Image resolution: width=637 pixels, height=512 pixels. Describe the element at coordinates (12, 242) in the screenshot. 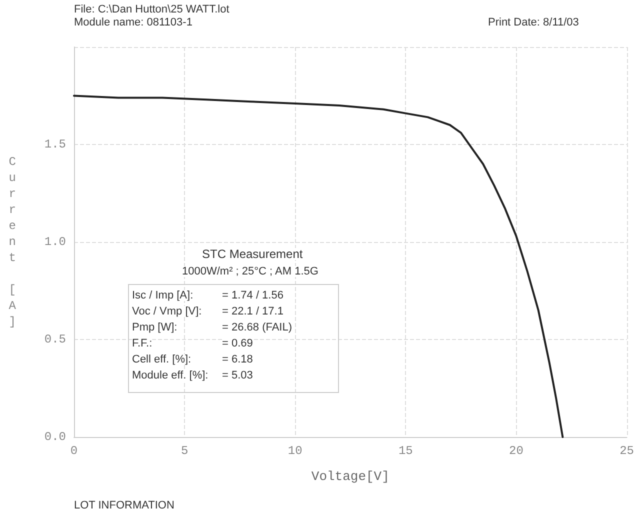

I see `text: Current [A]` at that location.